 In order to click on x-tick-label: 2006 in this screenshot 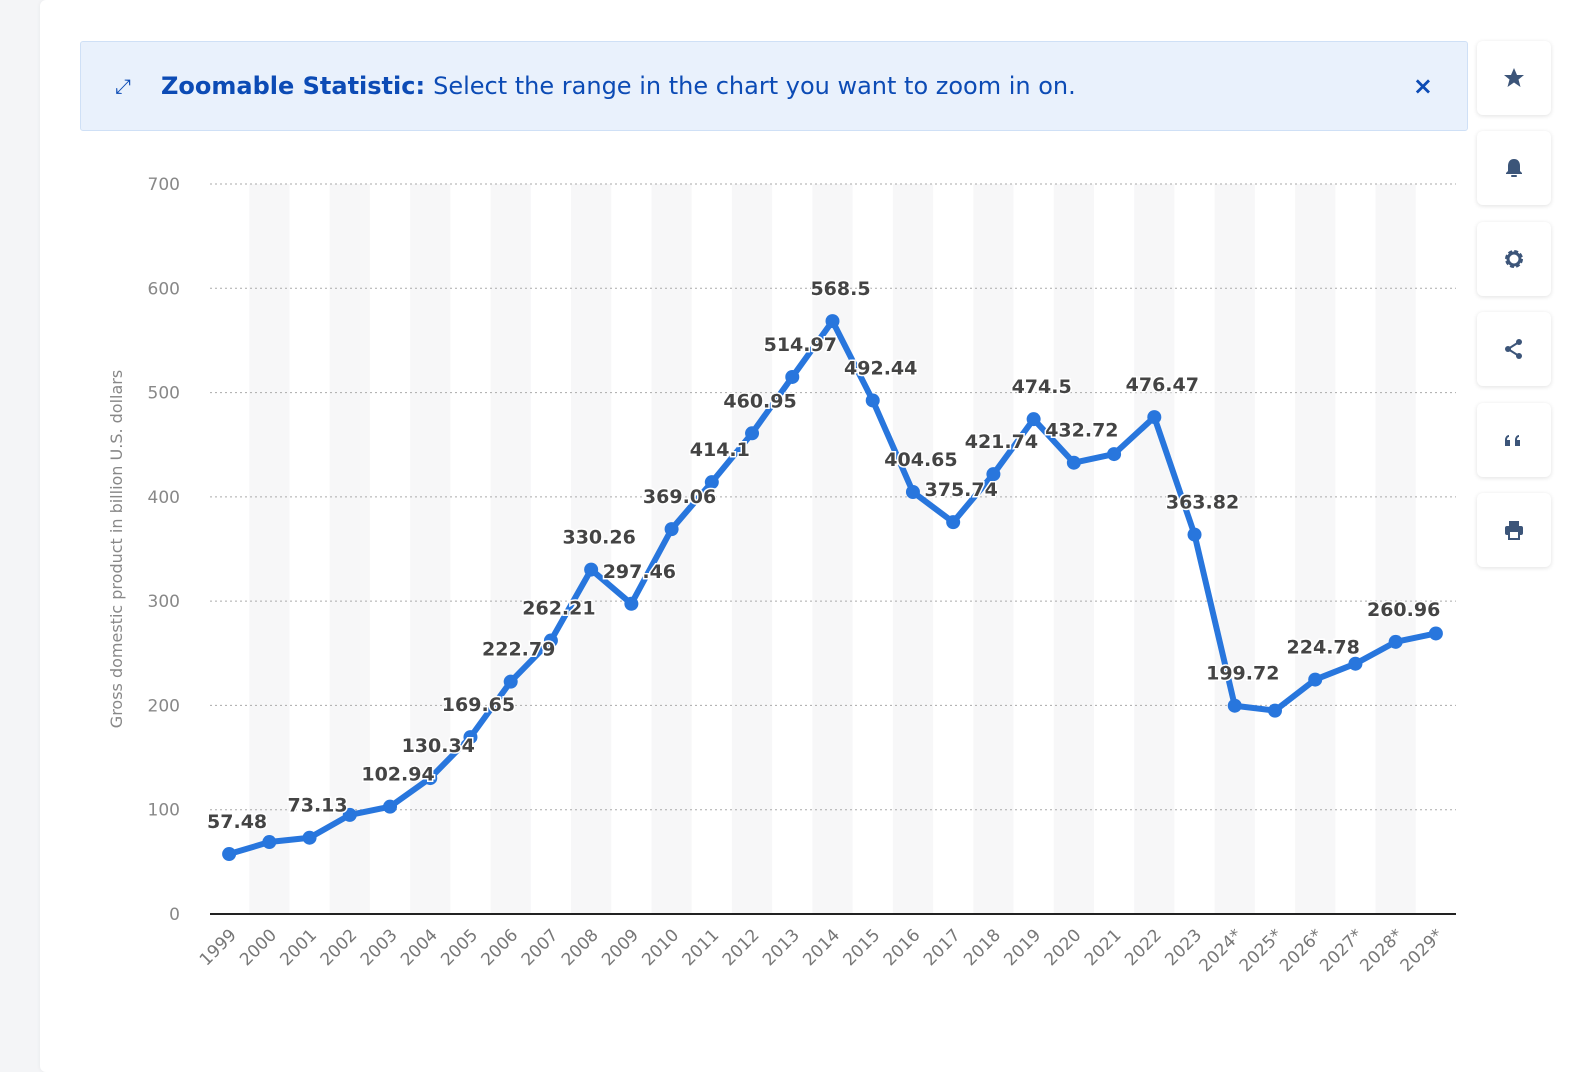, I will do `click(499, 947)`.